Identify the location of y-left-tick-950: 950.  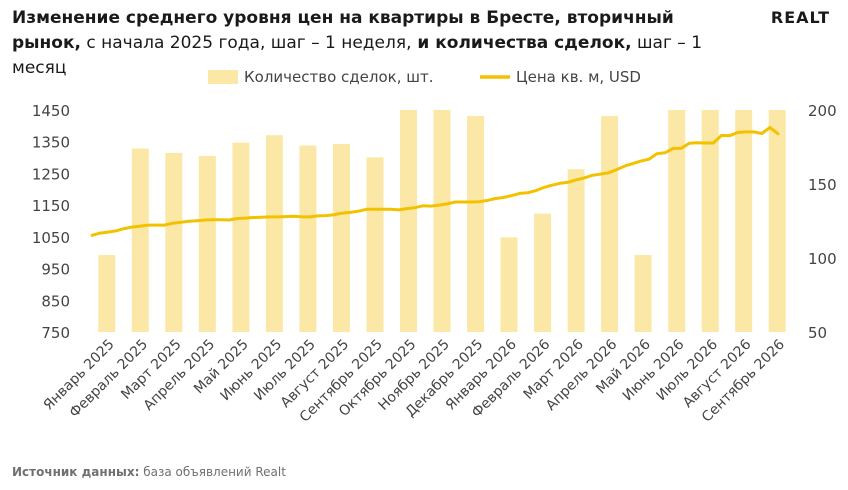
(55, 270).